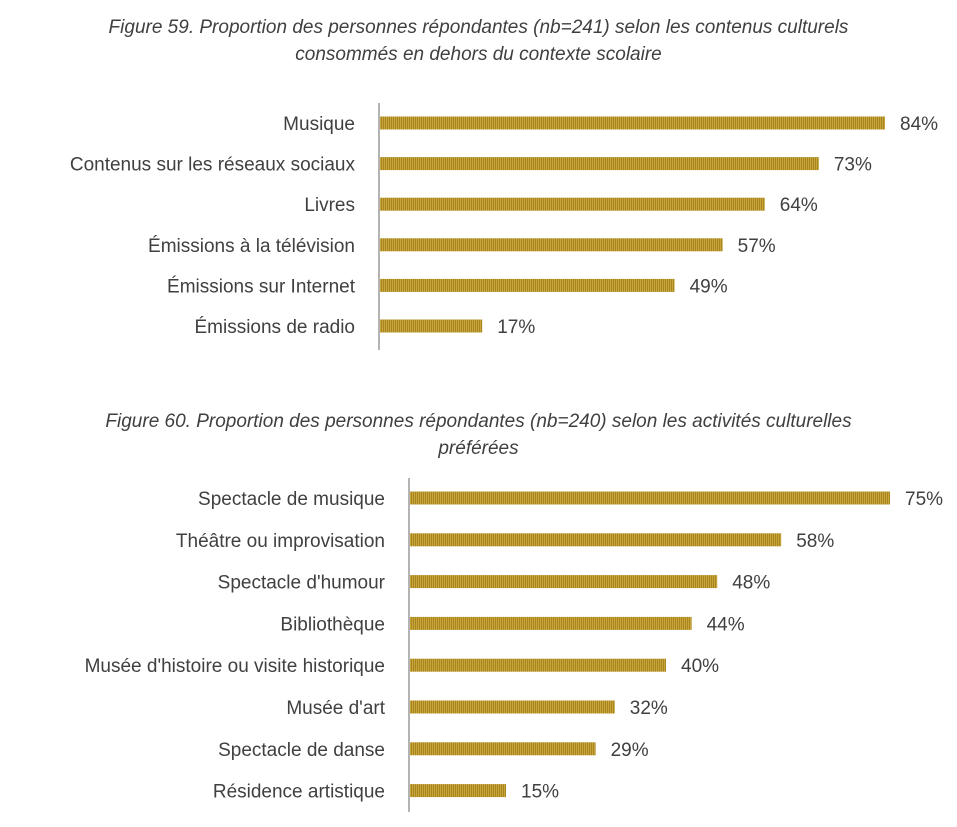 This screenshot has height=827, width=957. Describe the element at coordinates (757, 246) in the screenshot. I see `chart-1-data-label: 57%` at that location.